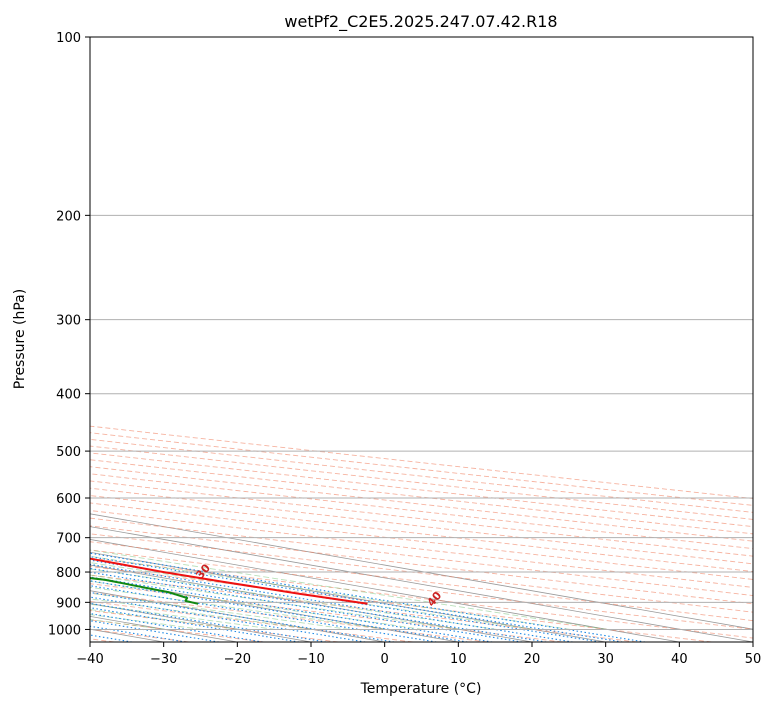  I want to click on y-tick-label: 300, so click(68, 321).